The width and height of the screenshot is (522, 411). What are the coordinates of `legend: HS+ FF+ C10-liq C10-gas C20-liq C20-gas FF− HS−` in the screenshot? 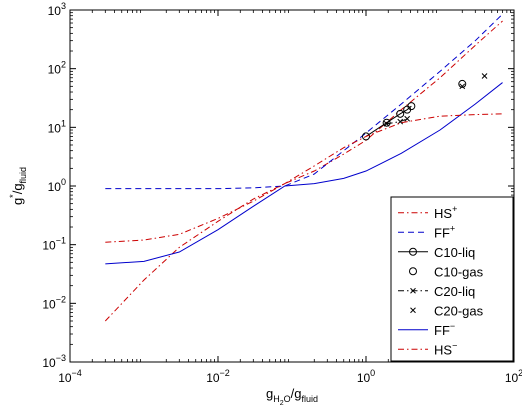 It's located at (452, 279).